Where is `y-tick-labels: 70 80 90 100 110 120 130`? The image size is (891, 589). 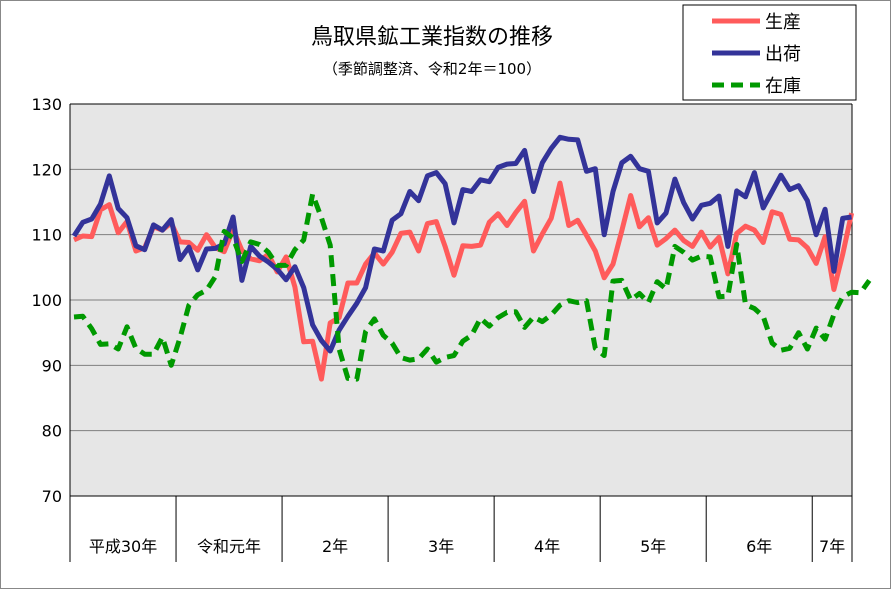
y-tick-labels: 70 80 90 100 110 120 130 is located at coordinates (46, 300).